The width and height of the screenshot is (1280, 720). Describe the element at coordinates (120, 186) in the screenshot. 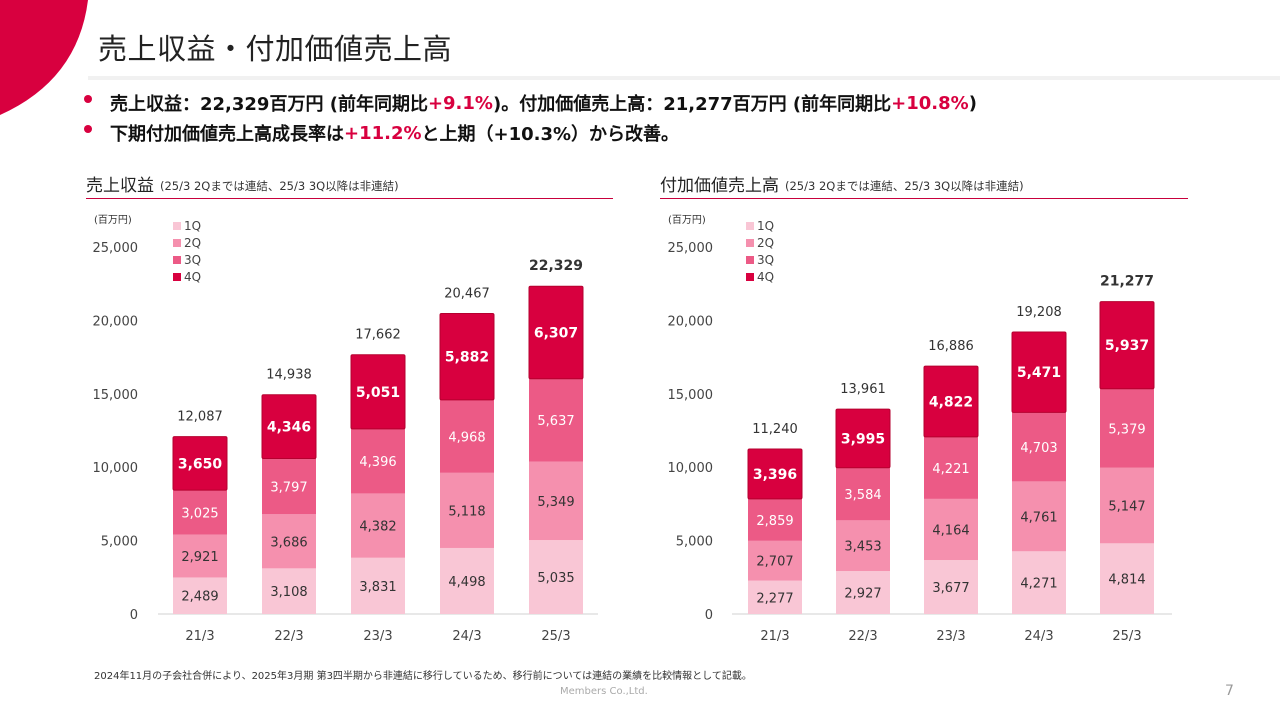

I see `chart-title-text: 売上収益` at that location.